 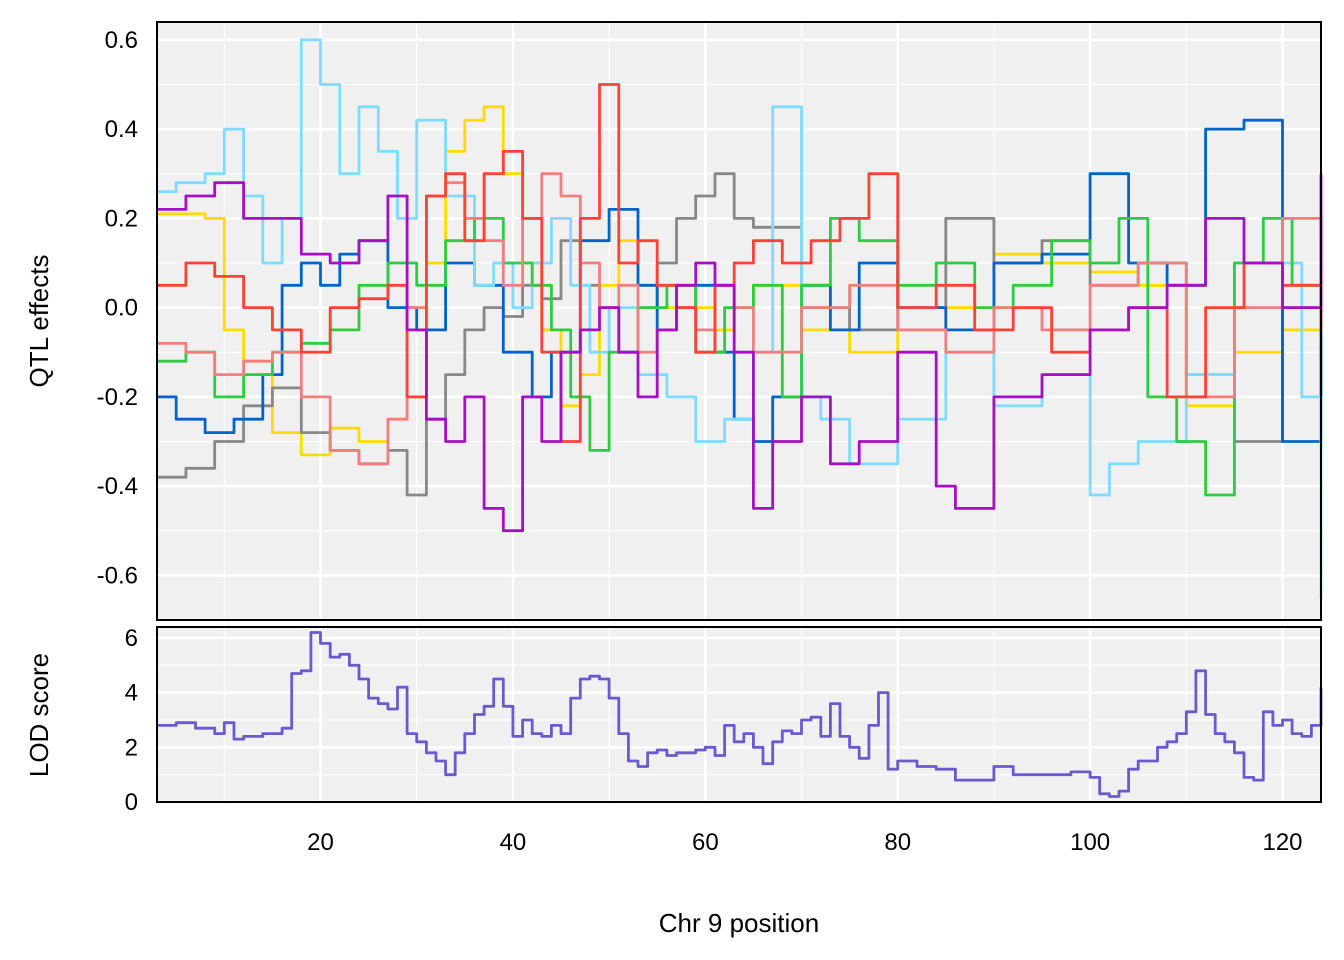 I want to click on x-axis-label: Chr 9 position, so click(x=739, y=923).